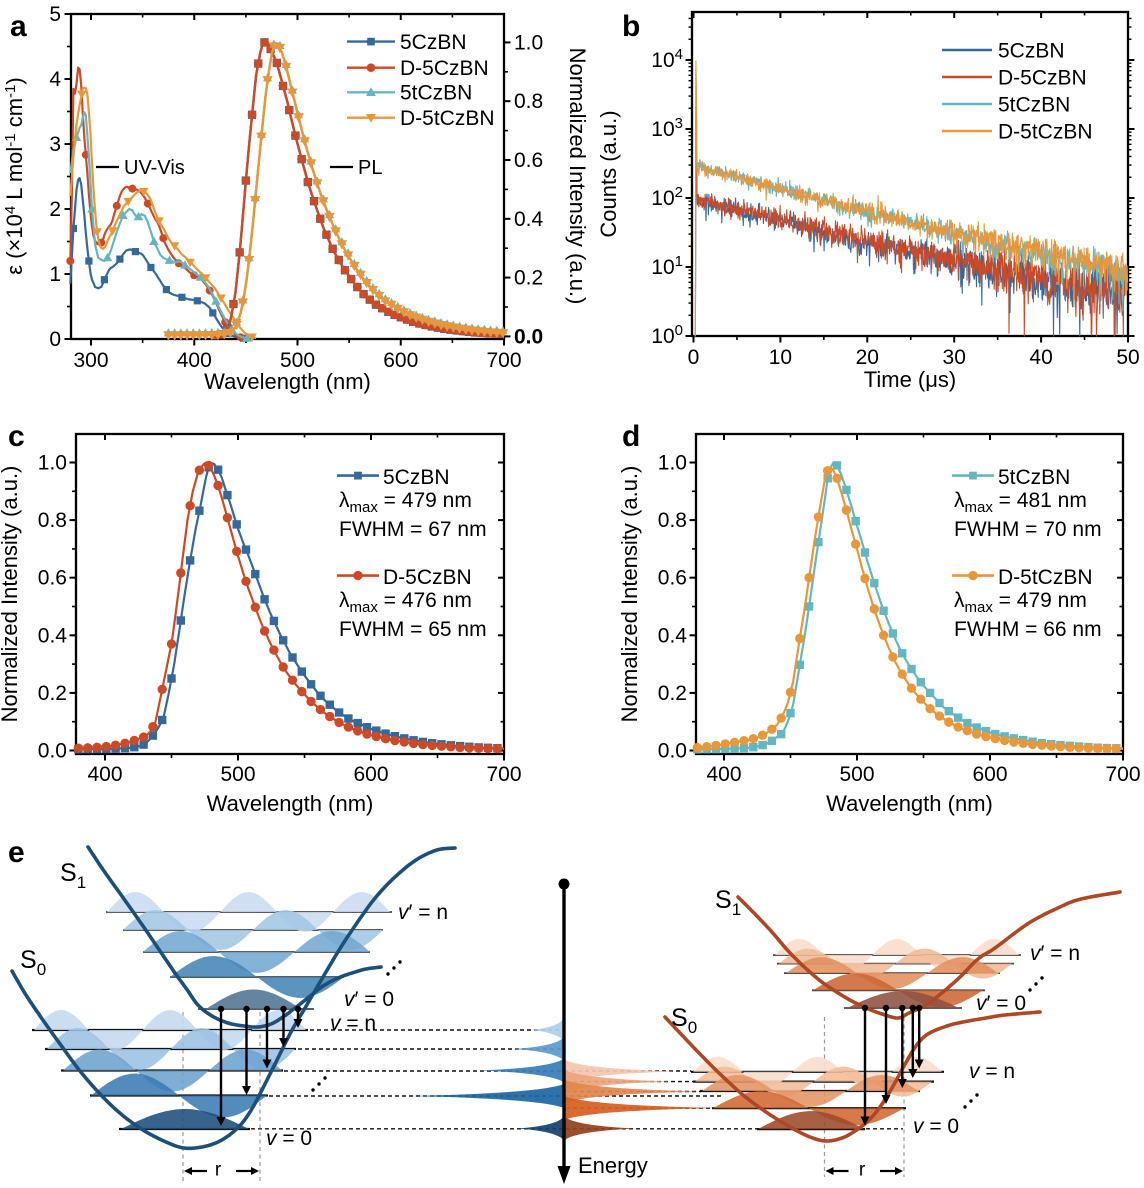 The height and width of the screenshot is (1188, 1144). Describe the element at coordinates (613, 1165) in the screenshot. I see `svg-text: Energy` at that location.